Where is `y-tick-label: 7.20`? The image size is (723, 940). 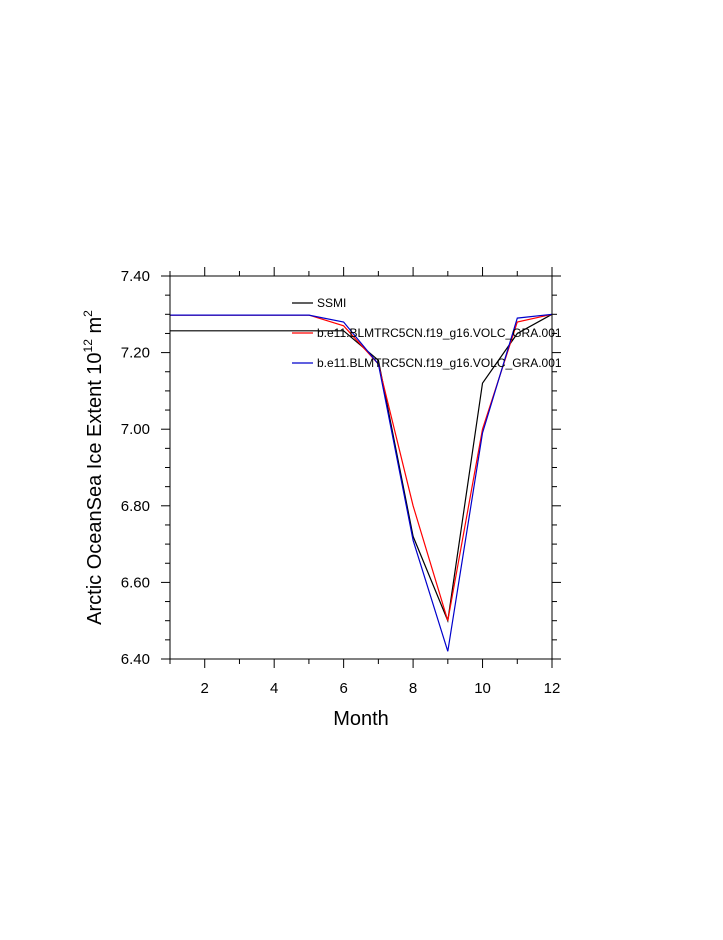
y-tick-label: 7.20 is located at coordinates (135, 353).